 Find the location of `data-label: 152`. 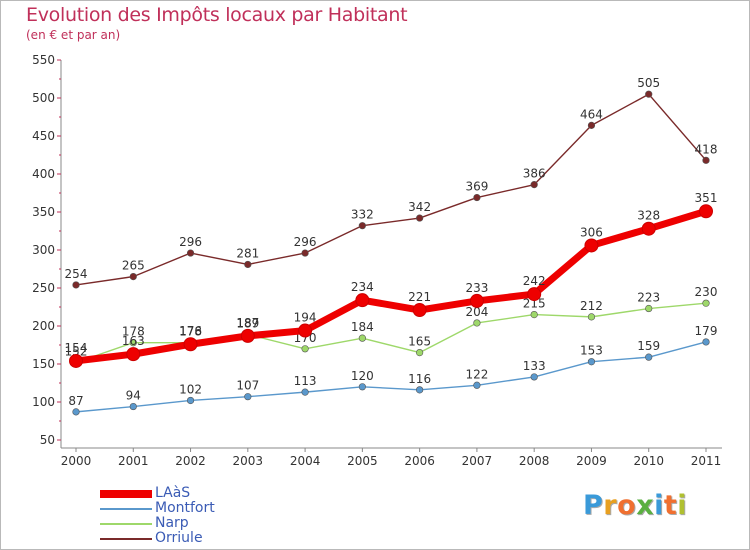

data-label: 152 is located at coordinates (76, 351).